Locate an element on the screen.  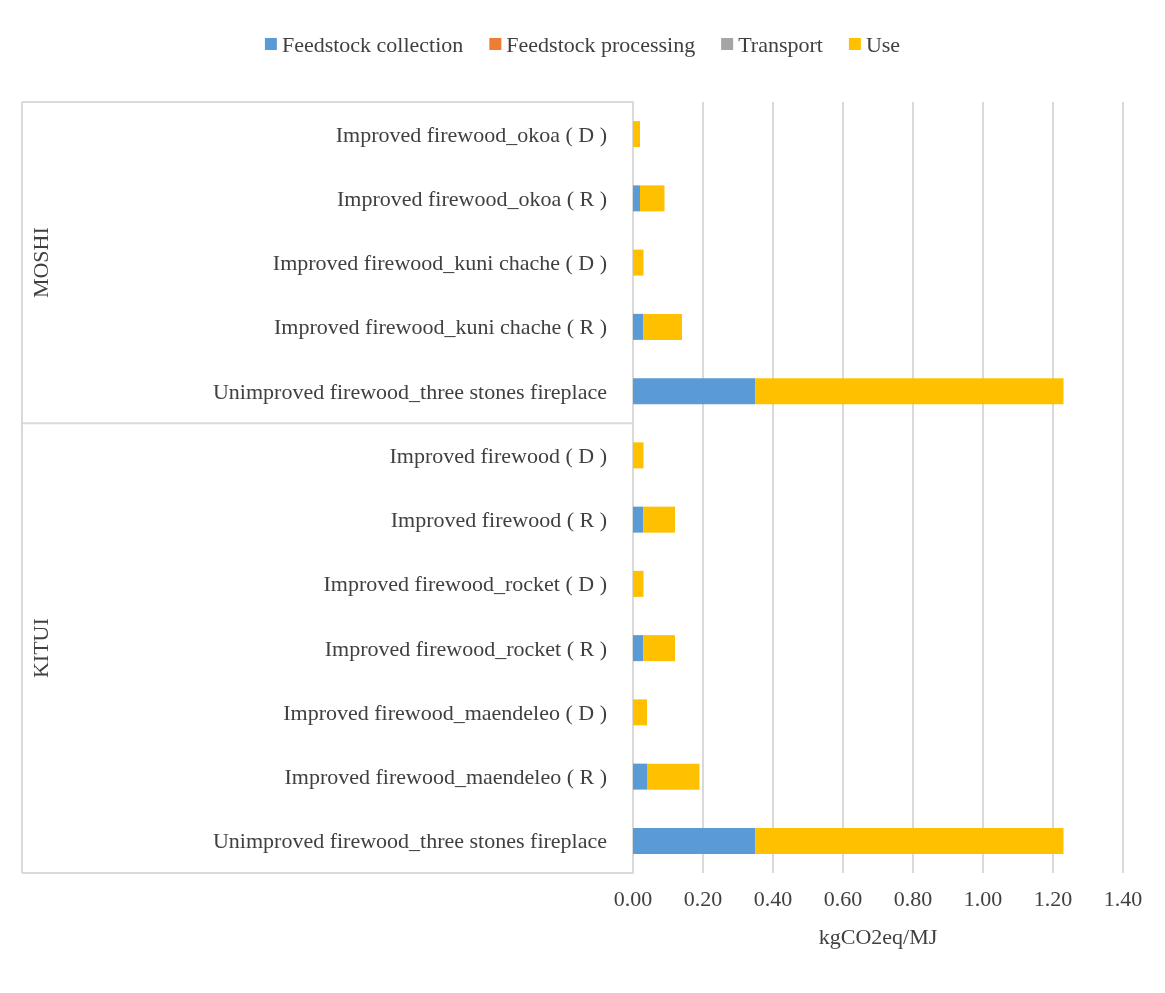
legend-label: Use is located at coordinates (883, 44).